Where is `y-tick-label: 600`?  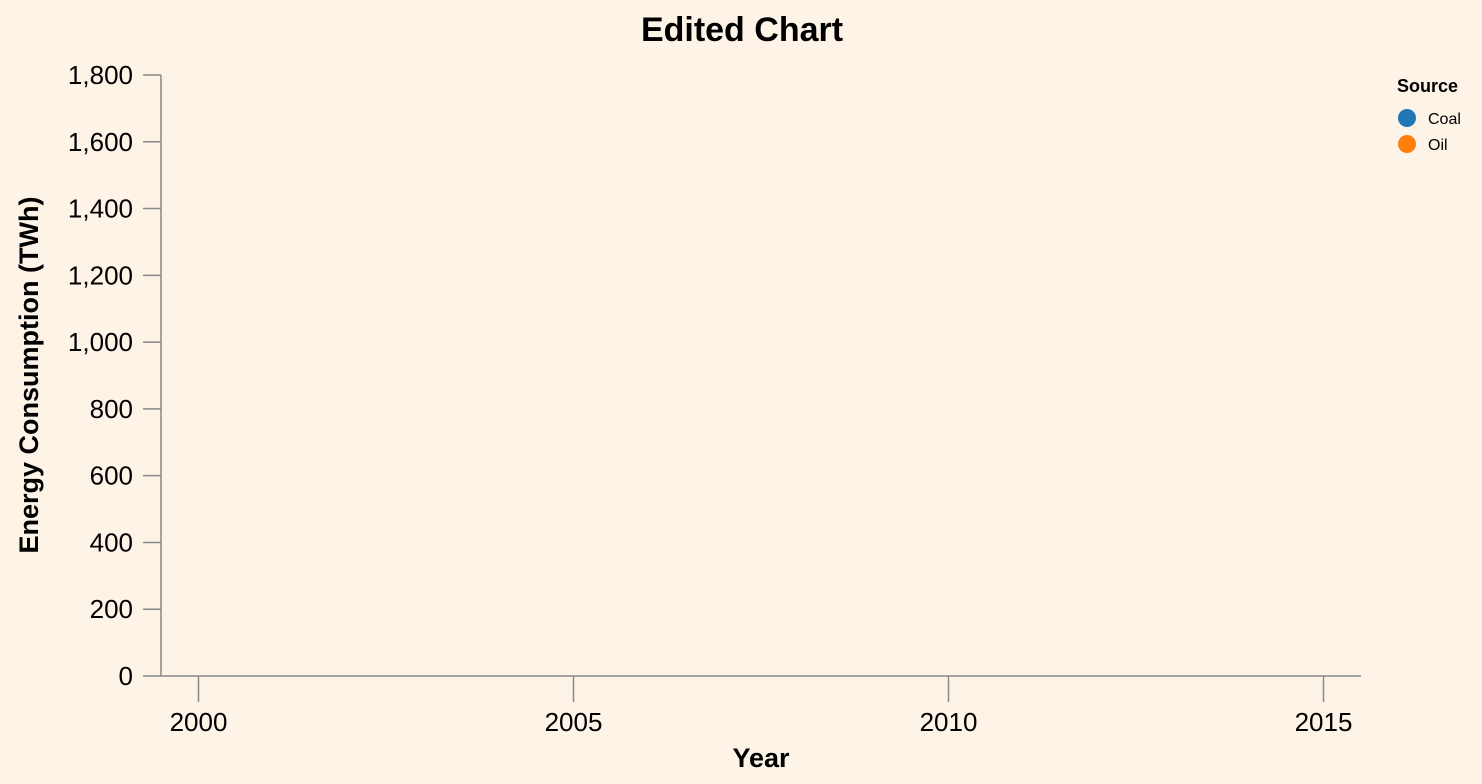
y-tick-label: 600 is located at coordinates (111, 476).